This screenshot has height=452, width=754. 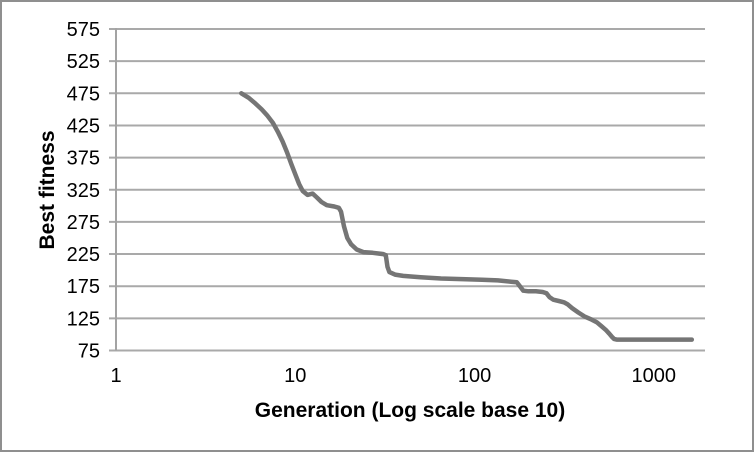 I want to click on y-tick-label: 575, so click(x=83, y=30).